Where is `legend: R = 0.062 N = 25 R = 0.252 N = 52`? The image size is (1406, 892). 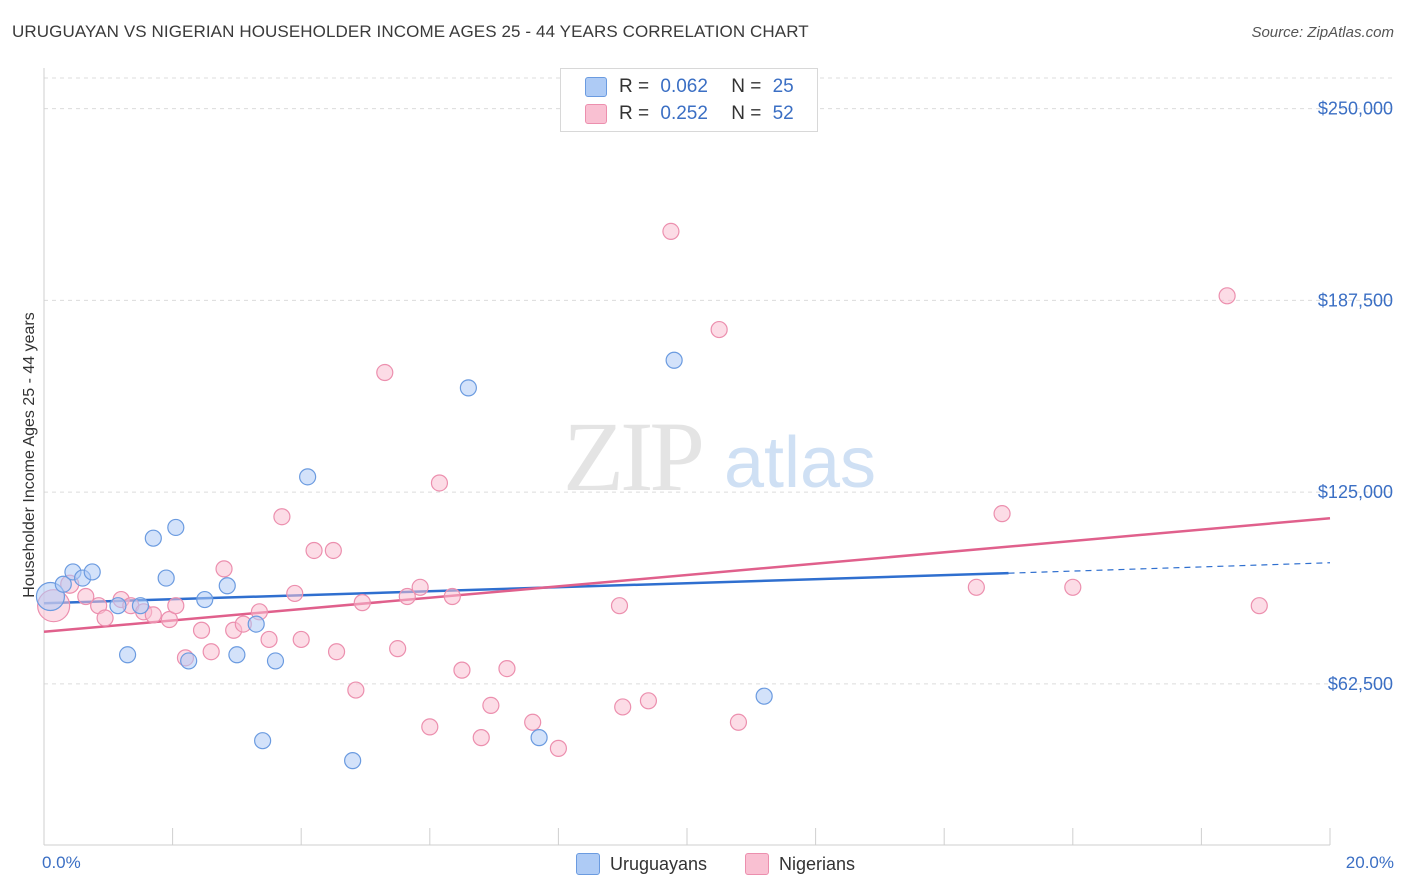 legend: R = 0.062 N = 25 R = 0.252 N = 52 is located at coordinates (689, 100).